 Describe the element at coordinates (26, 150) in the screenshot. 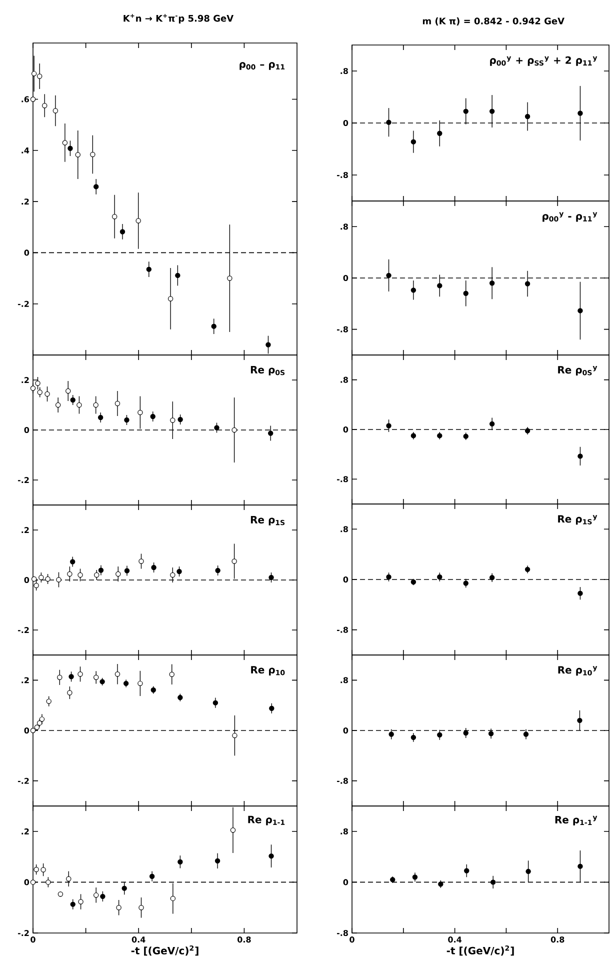

I see `y-tick-label: .4` at that location.